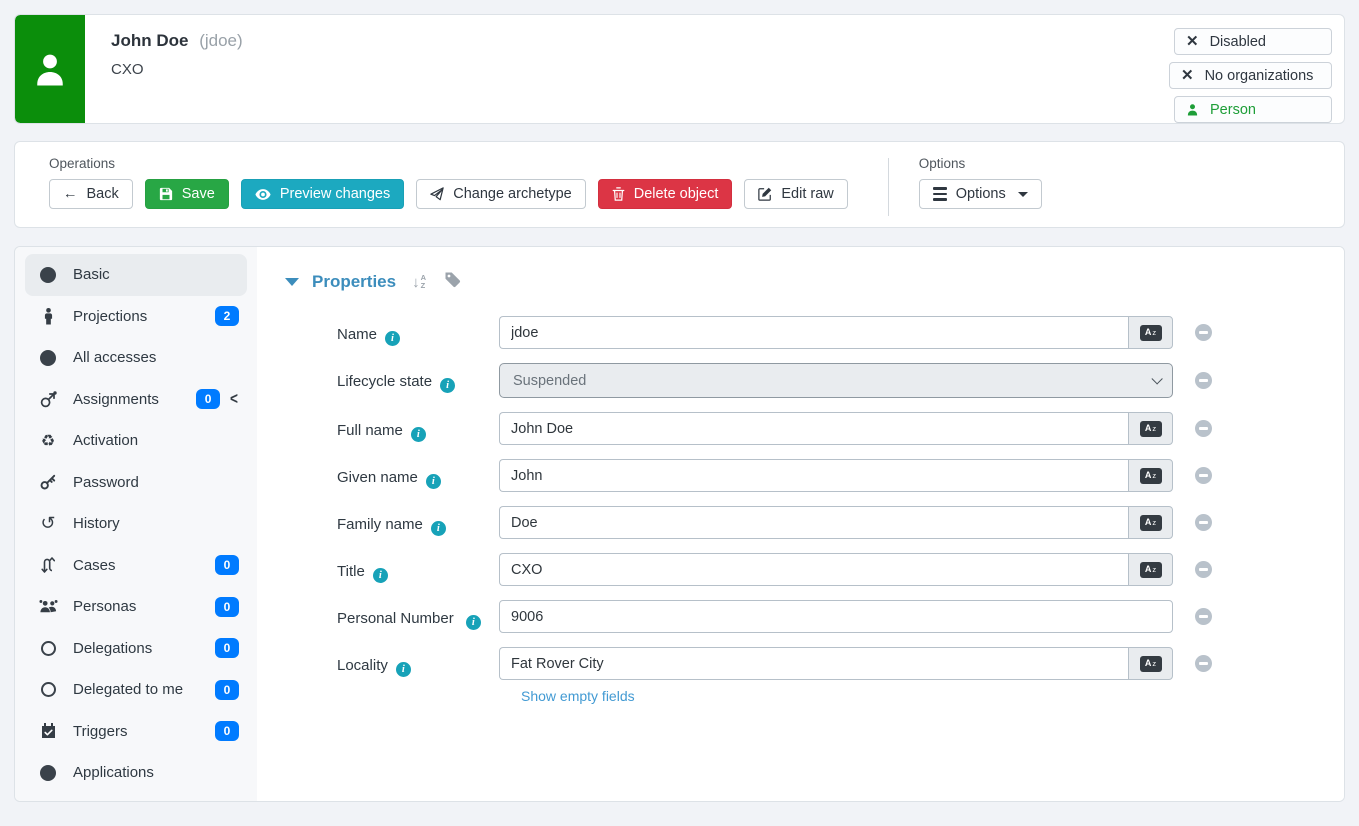 The image size is (1359, 826). Describe the element at coordinates (765, 194) in the screenshot. I see `edit-icon` at that location.